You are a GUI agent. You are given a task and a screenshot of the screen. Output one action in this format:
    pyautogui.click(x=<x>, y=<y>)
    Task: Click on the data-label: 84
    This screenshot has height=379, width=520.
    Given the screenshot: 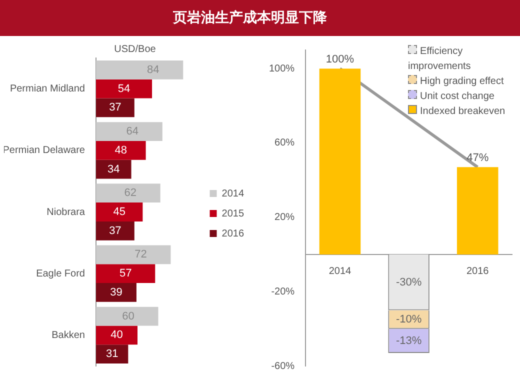 What is the action you would take?
    pyautogui.click(x=153, y=70)
    